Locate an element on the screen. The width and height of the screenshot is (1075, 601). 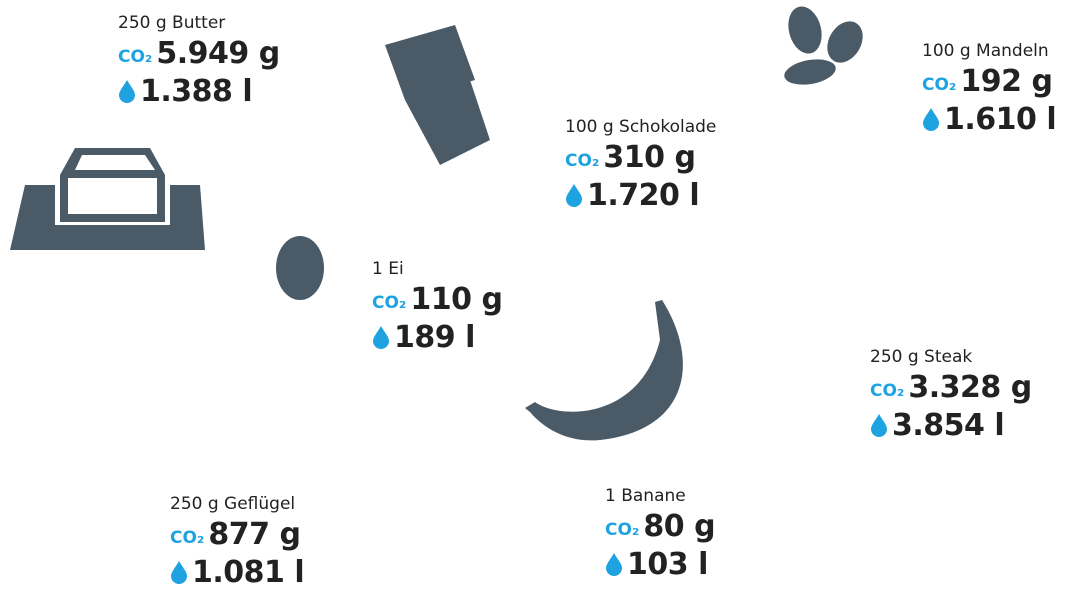
water-value: 103 l is located at coordinates (667, 564).